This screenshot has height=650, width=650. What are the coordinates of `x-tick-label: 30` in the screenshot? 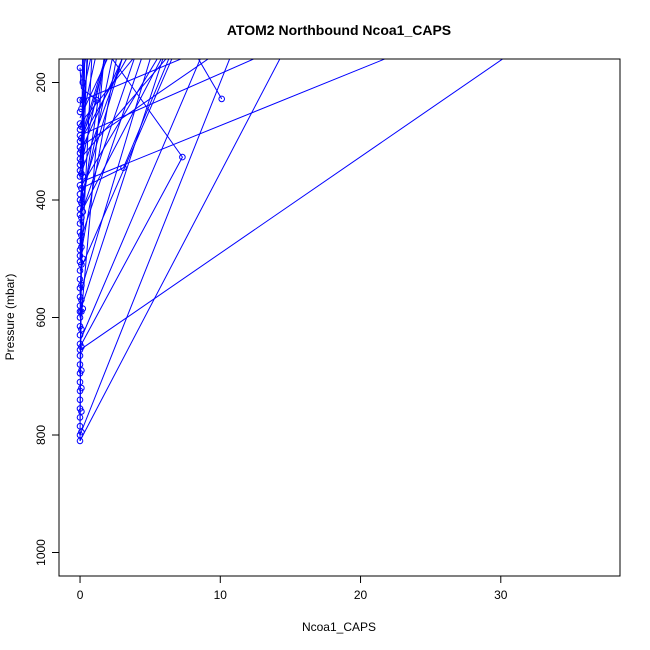 It's located at (501, 595).